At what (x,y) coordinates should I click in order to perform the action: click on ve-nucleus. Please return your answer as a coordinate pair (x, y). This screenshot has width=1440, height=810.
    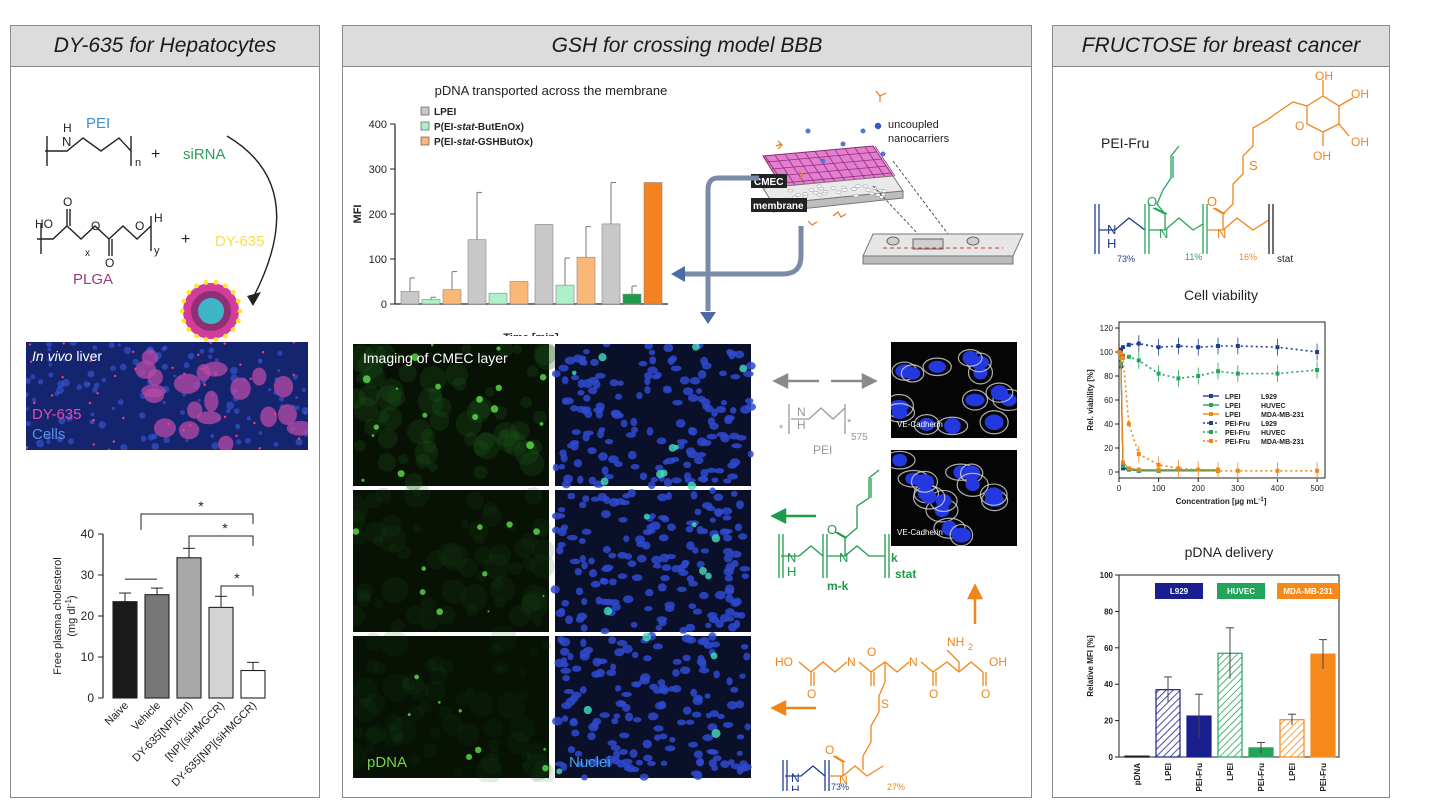
    Looking at the image, I should click on (999, 393).